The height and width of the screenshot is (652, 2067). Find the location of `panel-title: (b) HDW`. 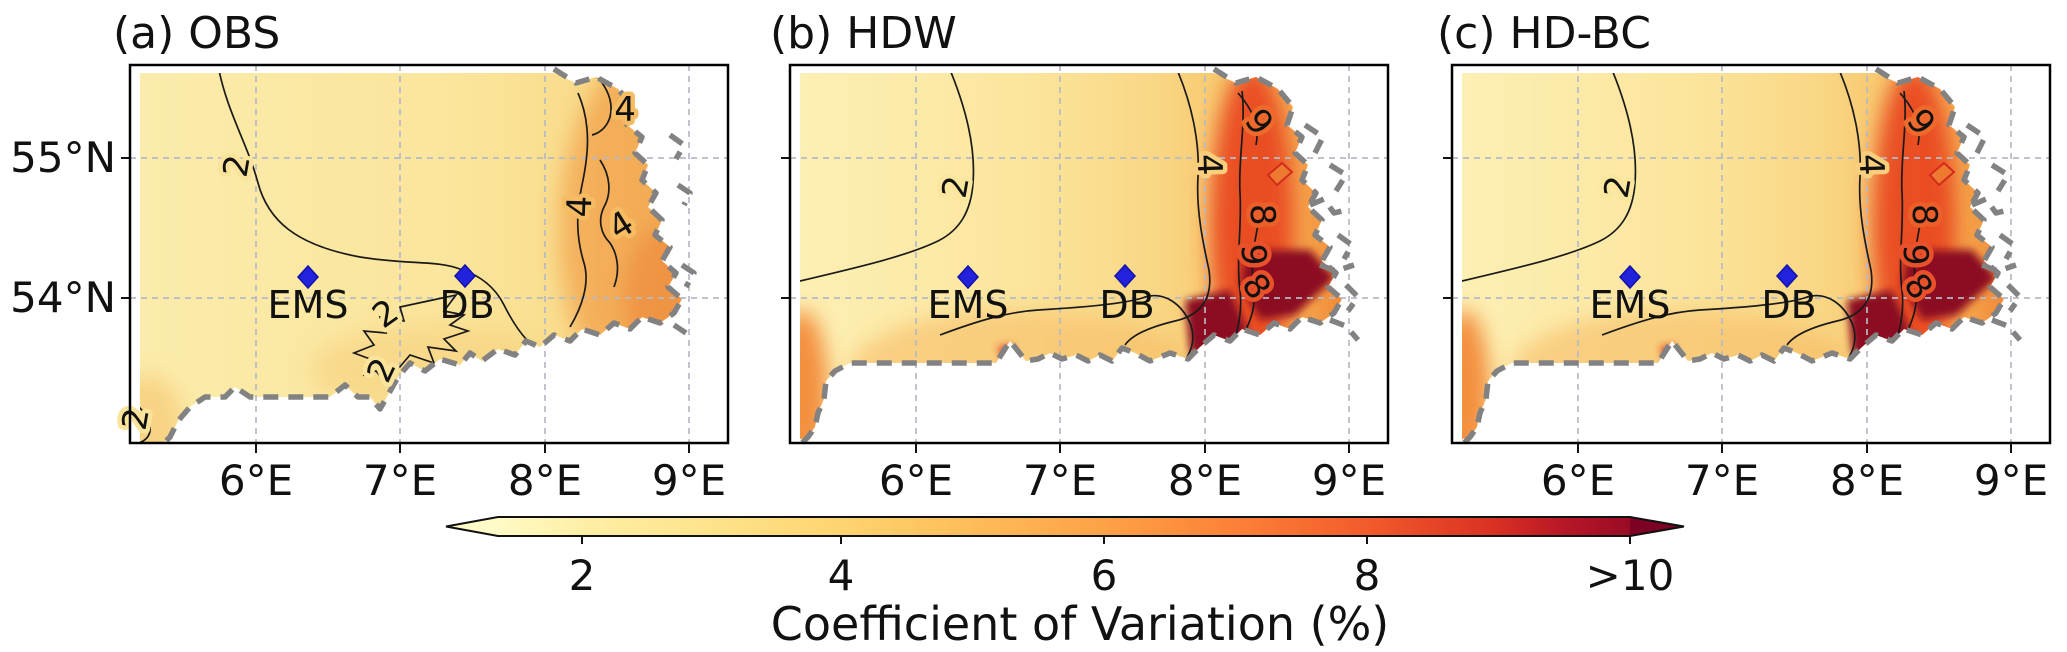

panel-title: (b) HDW is located at coordinates (863, 33).